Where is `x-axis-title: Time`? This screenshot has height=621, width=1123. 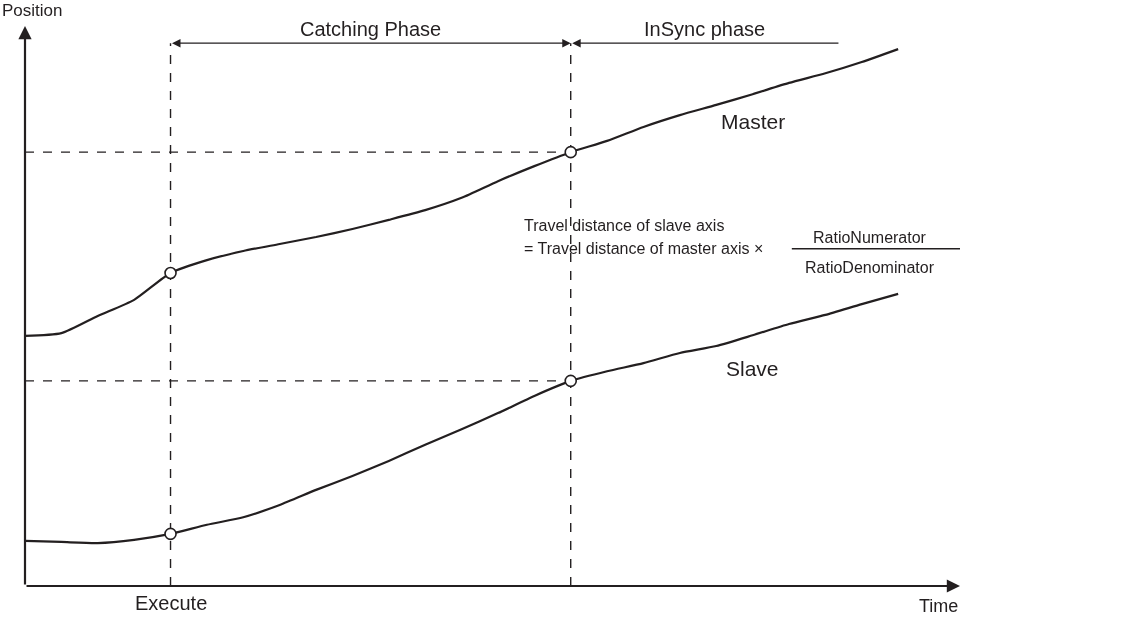
x-axis-title: Time is located at coordinates (939, 606).